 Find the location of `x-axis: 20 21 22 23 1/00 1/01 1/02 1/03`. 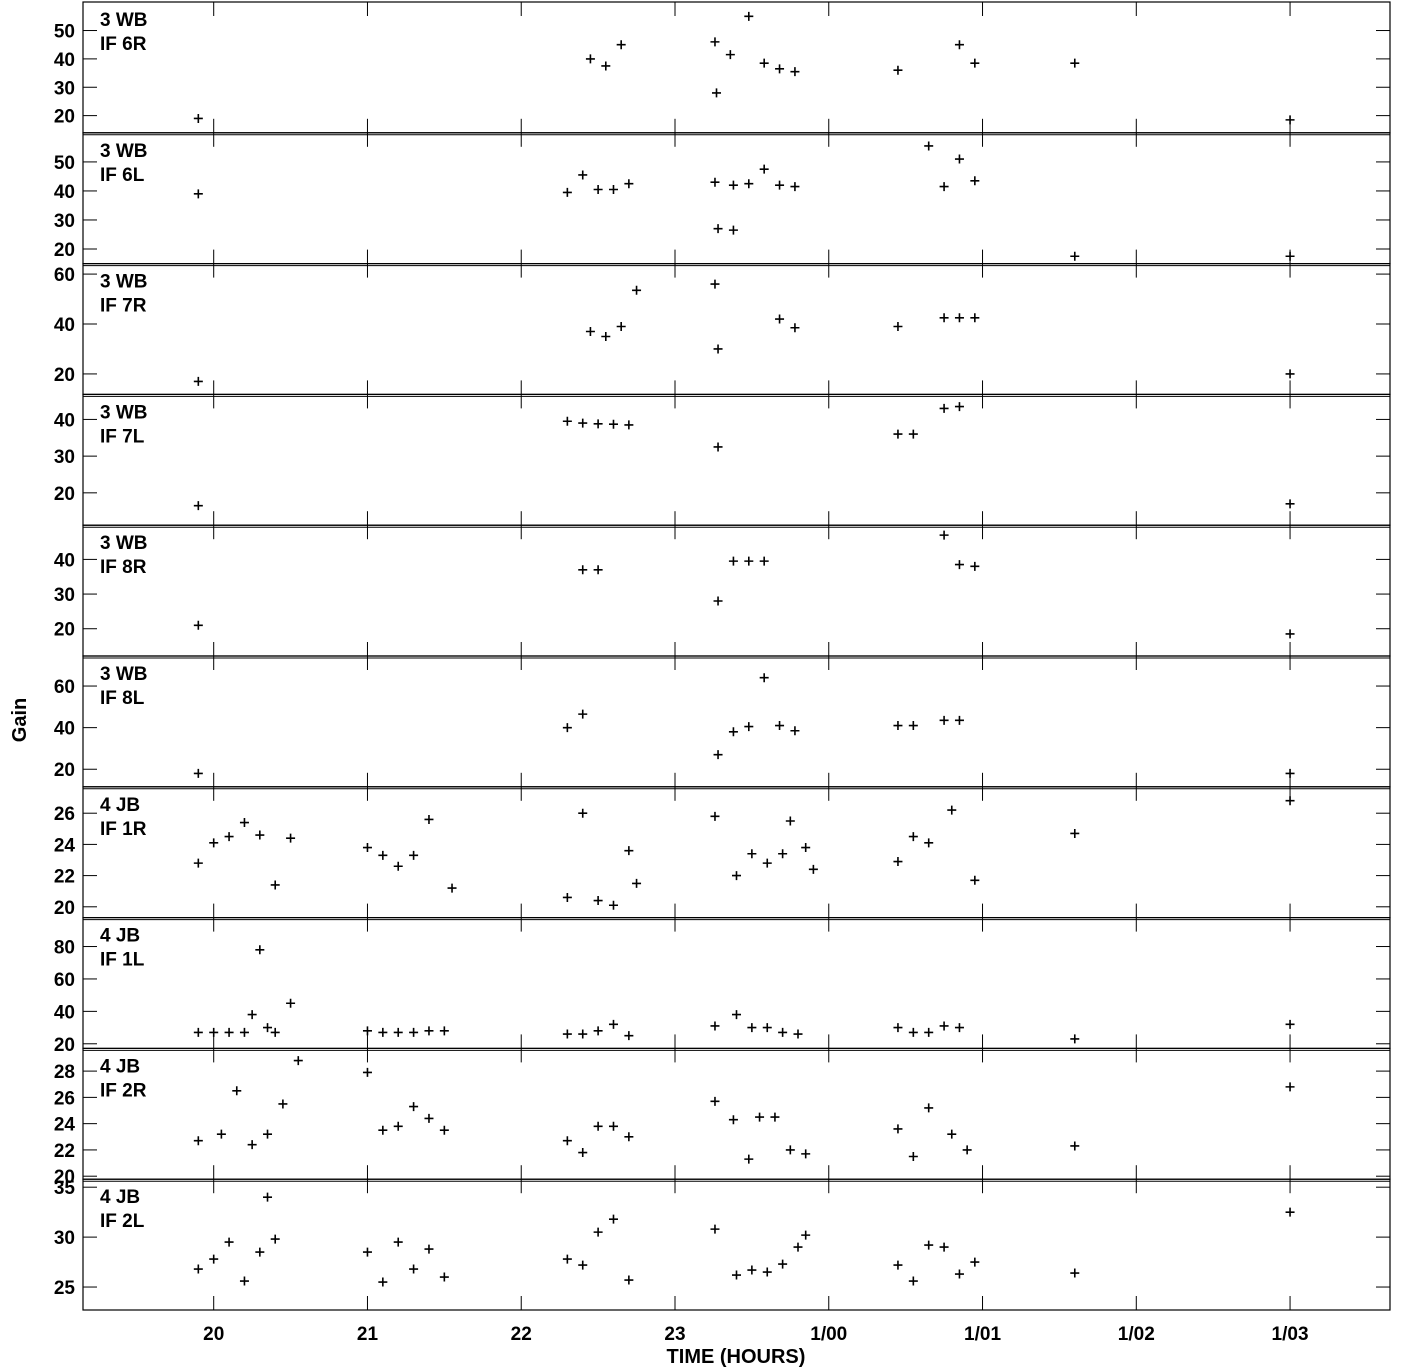

x-axis: 20 21 22 23 1/00 1/01 1/02 1/03 is located at coordinates (755, 1334).